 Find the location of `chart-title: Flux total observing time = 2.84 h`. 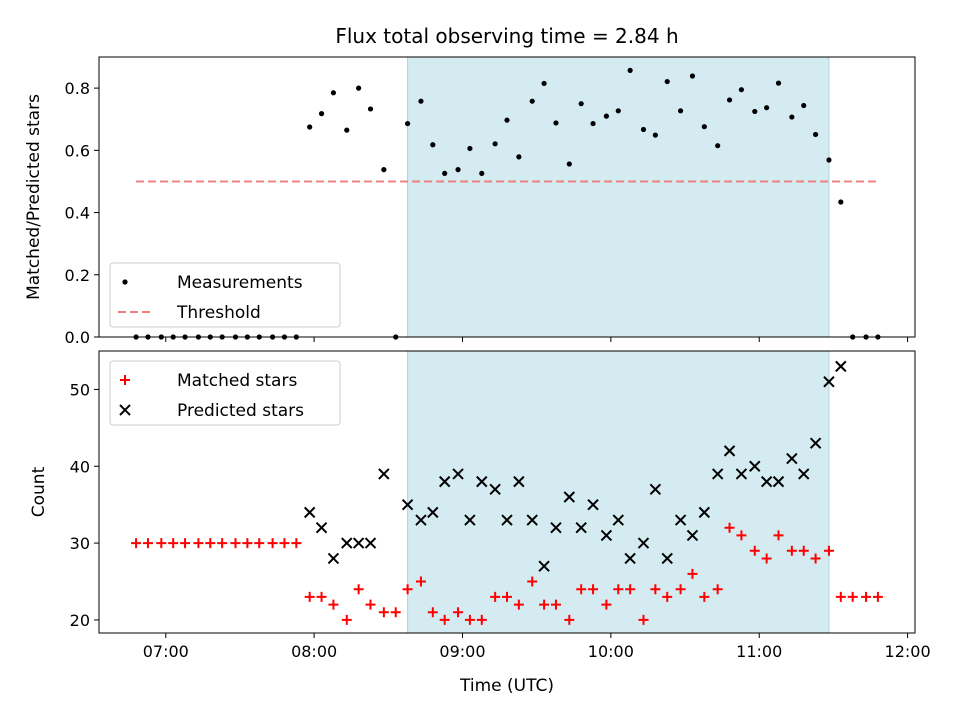

chart-title: Flux total observing time = 2.84 h is located at coordinates (506, 36).